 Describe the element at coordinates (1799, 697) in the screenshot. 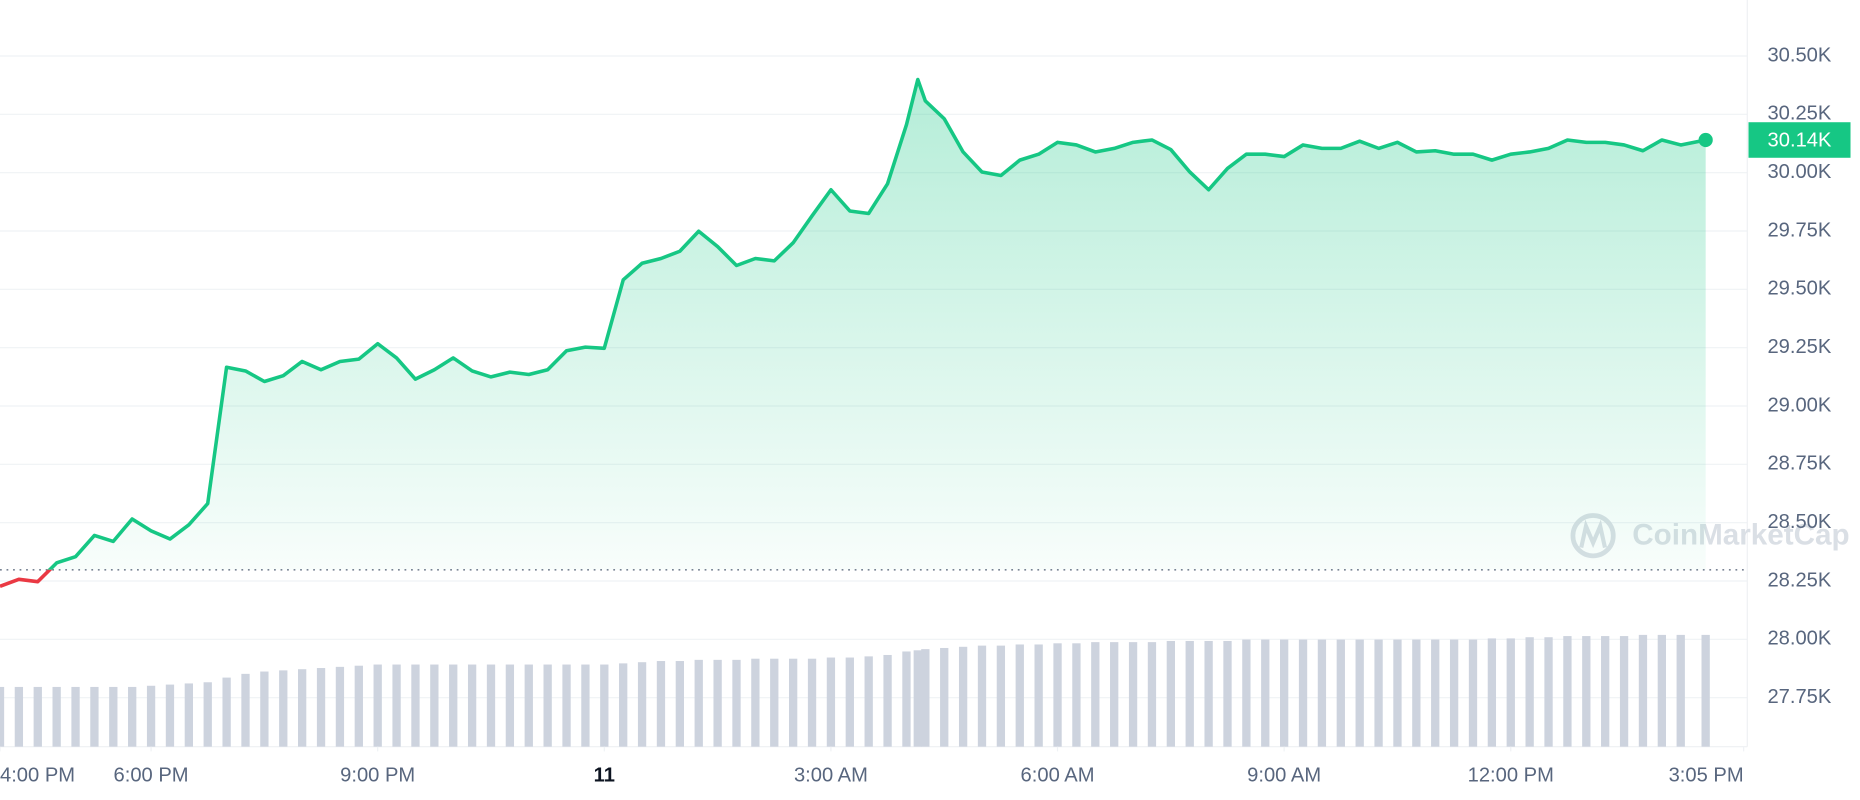

I see `y-tick-label: 27.75K` at that location.